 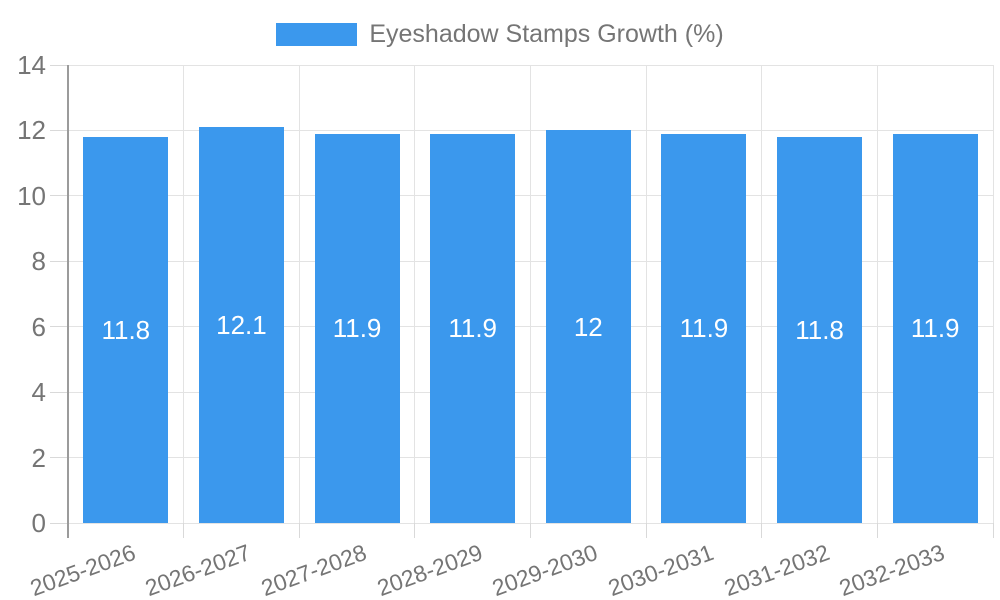 I want to click on y-tick-label: 0, so click(x=38, y=523).